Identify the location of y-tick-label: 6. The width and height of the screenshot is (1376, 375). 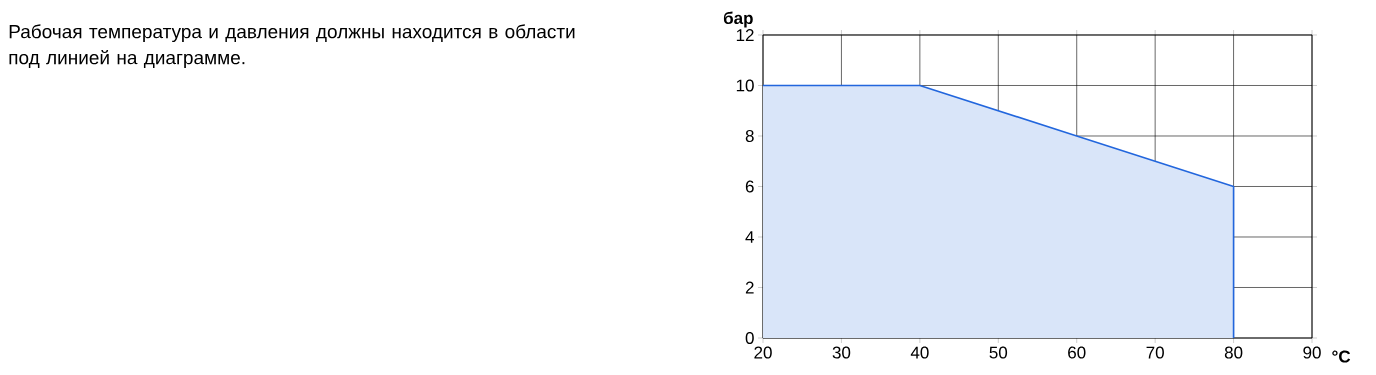
(749, 186).